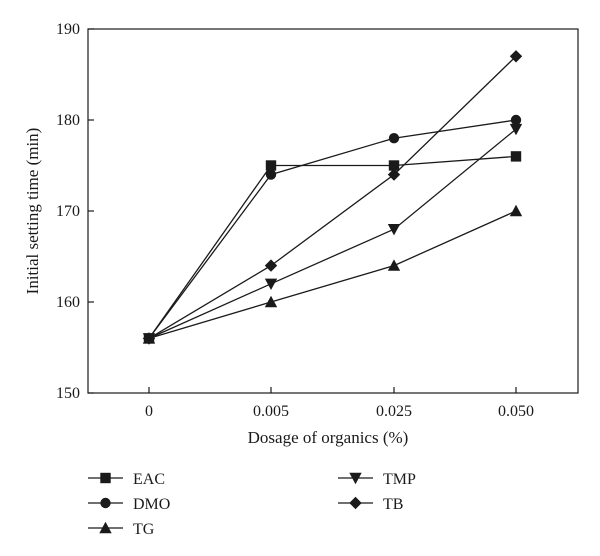 The image size is (600, 556). What do you see at coordinates (149, 411) in the screenshot?
I see `x-tick-label: 0` at bounding box center [149, 411].